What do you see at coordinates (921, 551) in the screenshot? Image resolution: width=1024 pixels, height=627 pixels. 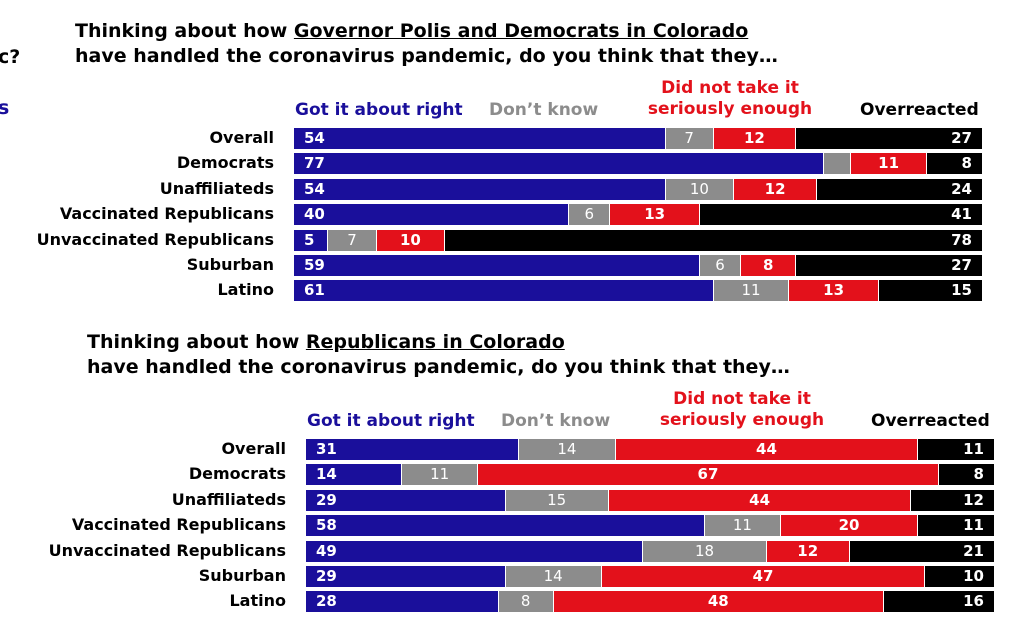 I see `bar-segment-overreacted: 21` at bounding box center [921, 551].